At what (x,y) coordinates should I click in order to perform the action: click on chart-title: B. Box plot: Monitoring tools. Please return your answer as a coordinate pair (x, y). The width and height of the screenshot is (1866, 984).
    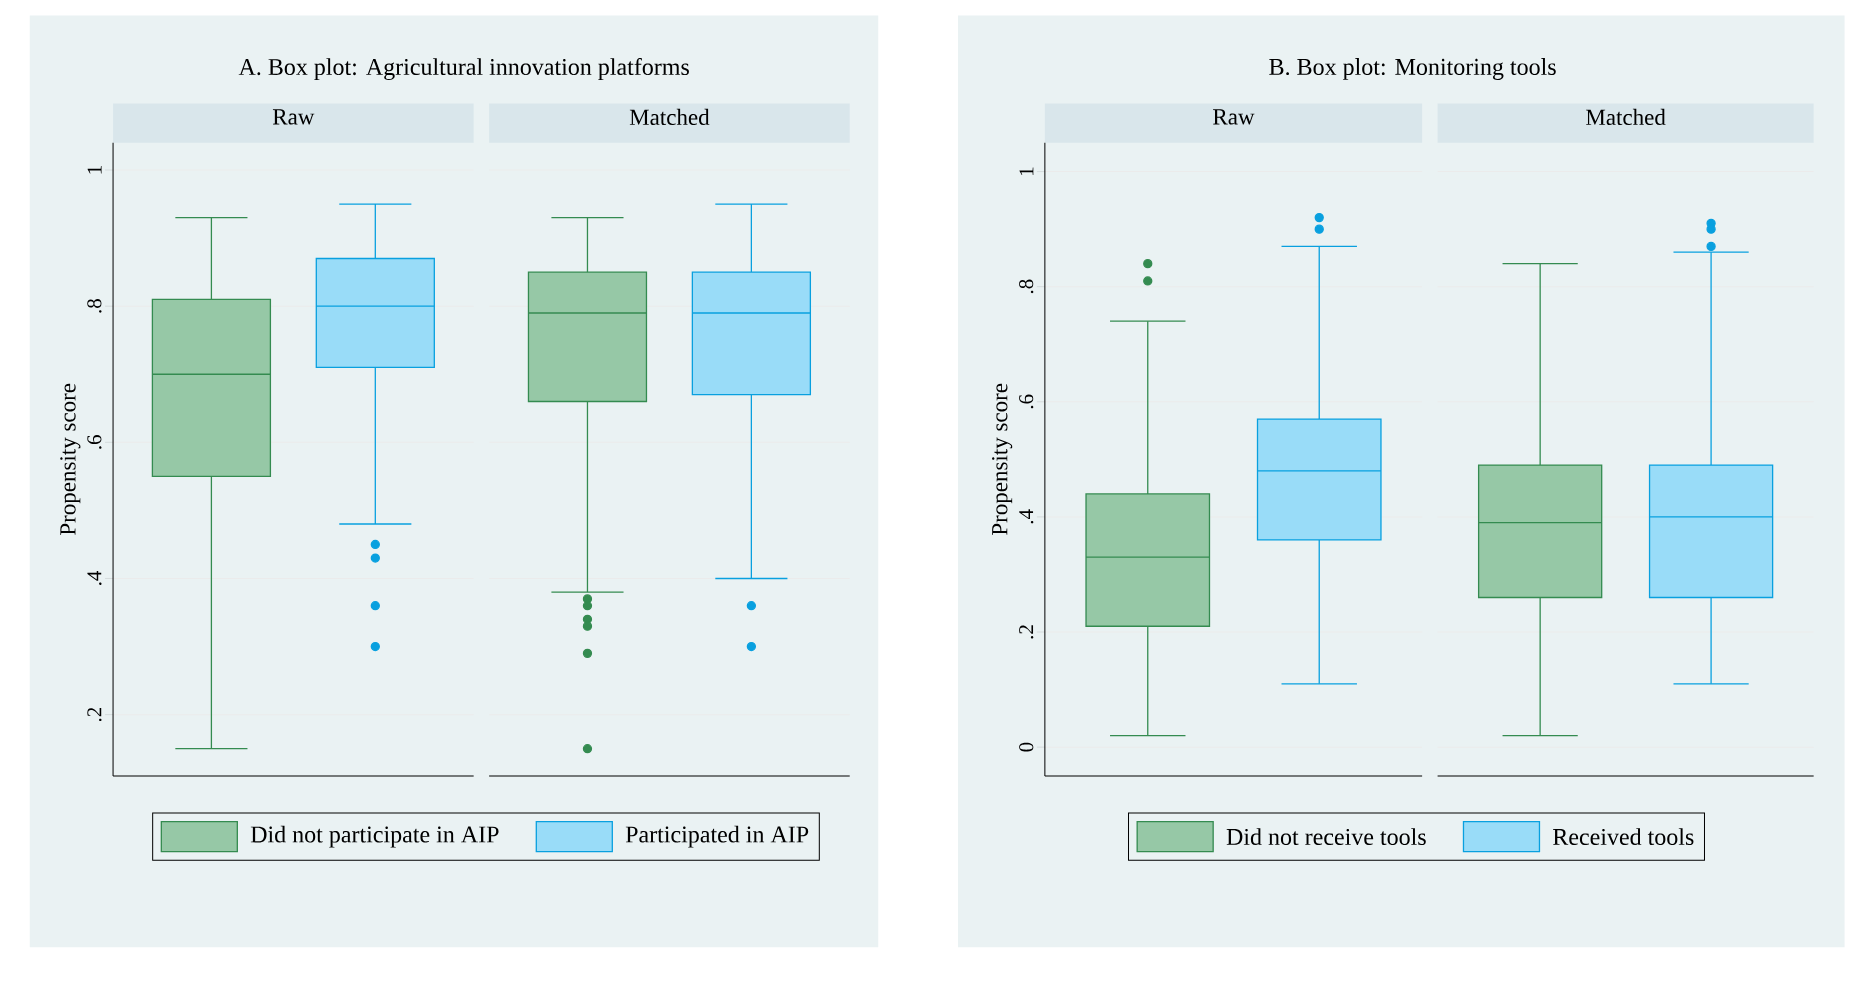
    Looking at the image, I should click on (1412, 69).